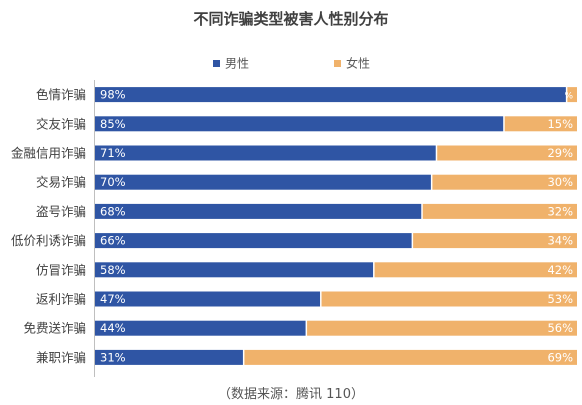  Describe the element at coordinates (560, 357) in the screenshot. I see `bar-label-female: 69%` at that location.